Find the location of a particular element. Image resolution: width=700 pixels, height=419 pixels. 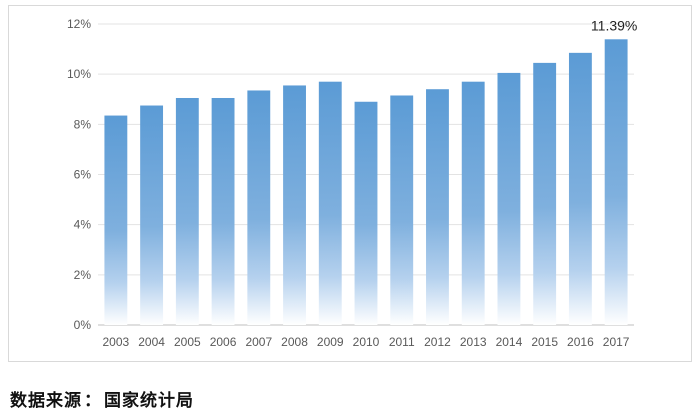

x-tick-label: 2010 is located at coordinates (366, 342).